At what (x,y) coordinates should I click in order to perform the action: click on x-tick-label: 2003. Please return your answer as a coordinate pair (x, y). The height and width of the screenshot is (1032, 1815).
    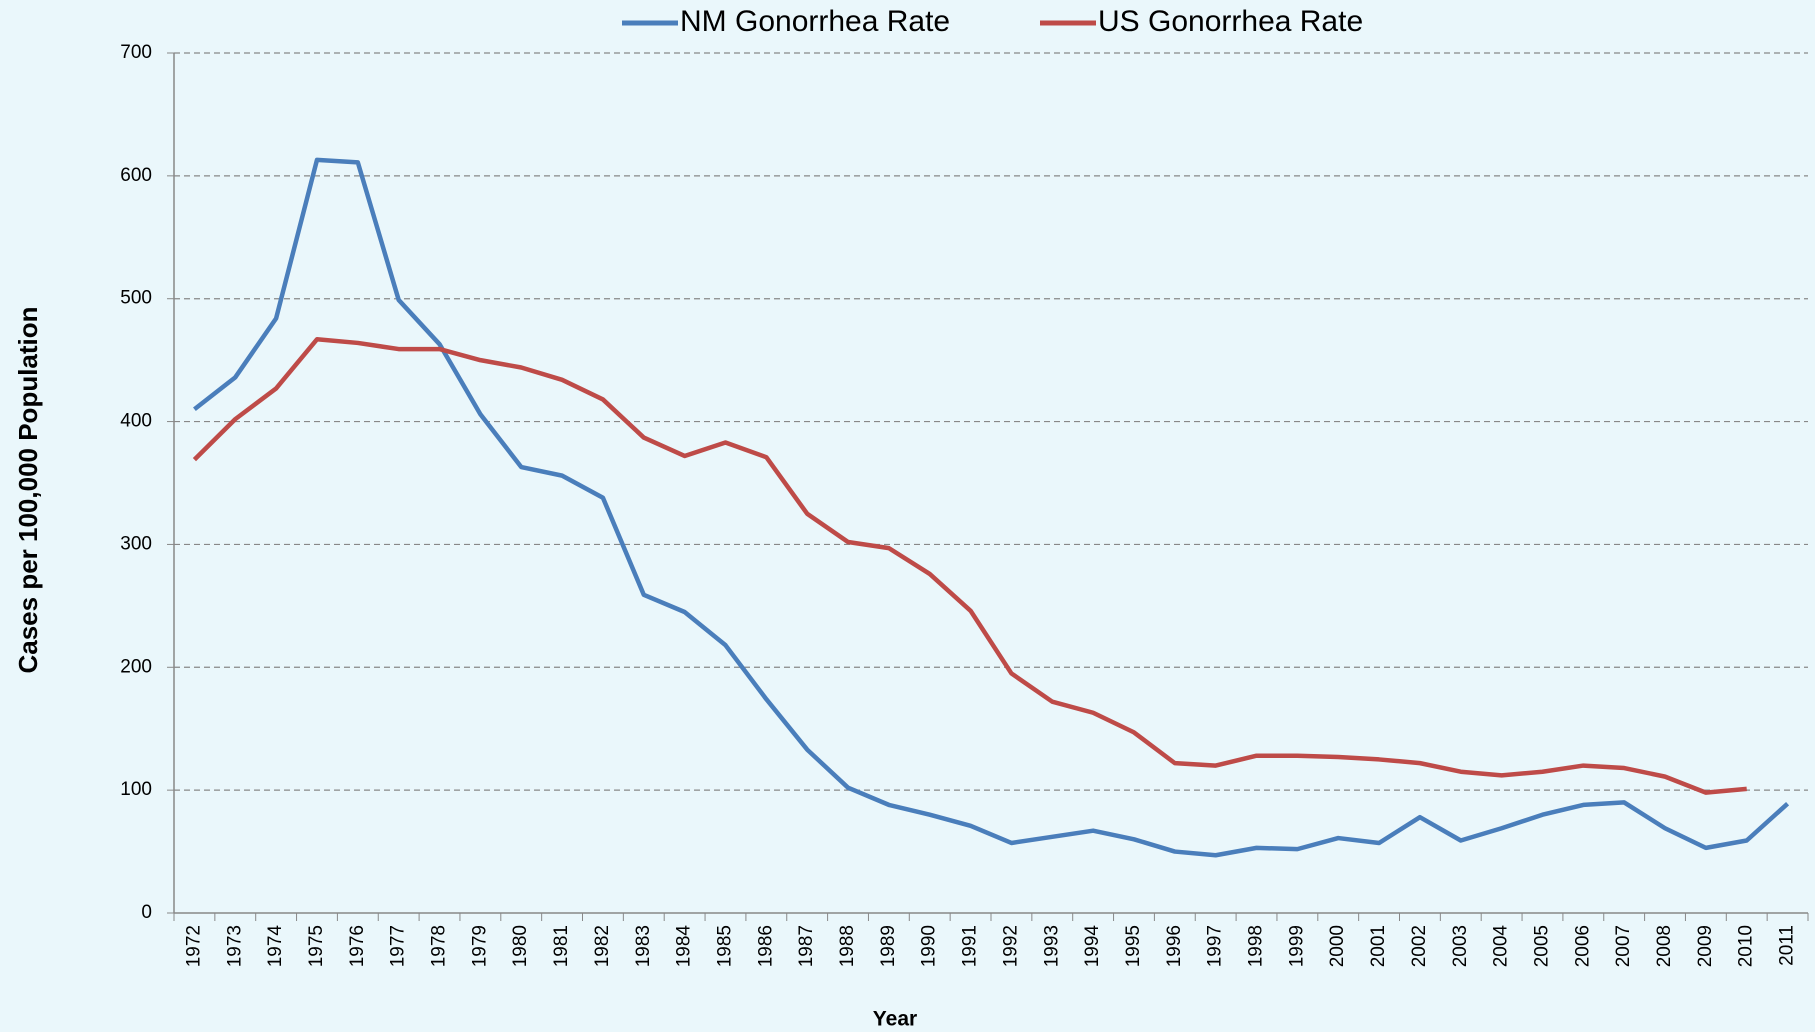
    Looking at the image, I should click on (1460, 946).